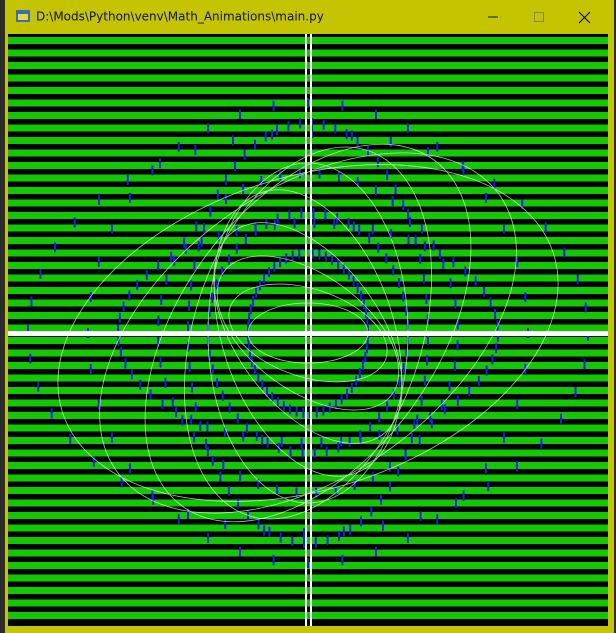 The image size is (616, 633). I want to click on horizontal-axis, so click(308, 333).